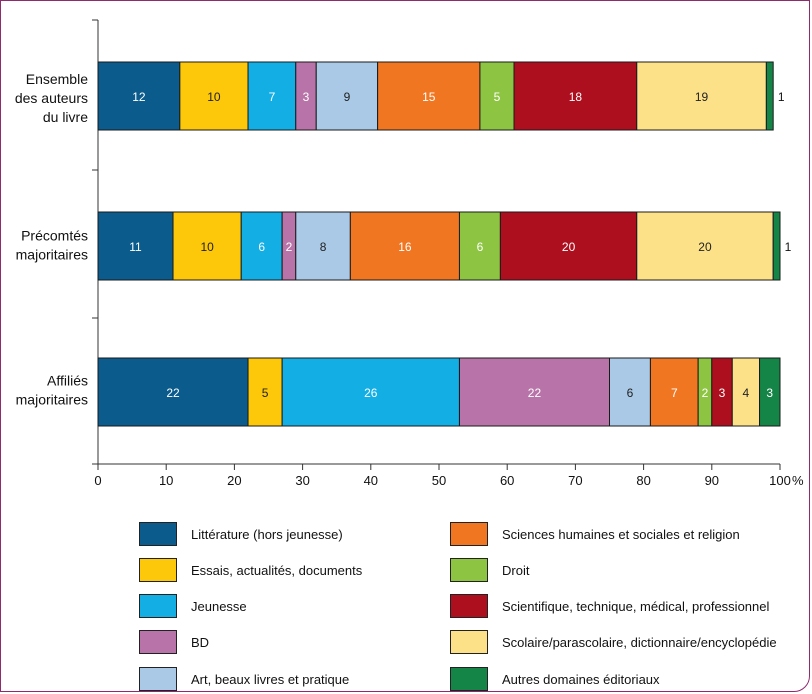 The height and width of the screenshot is (694, 812). I want to click on data-label: 18, so click(576, 97).